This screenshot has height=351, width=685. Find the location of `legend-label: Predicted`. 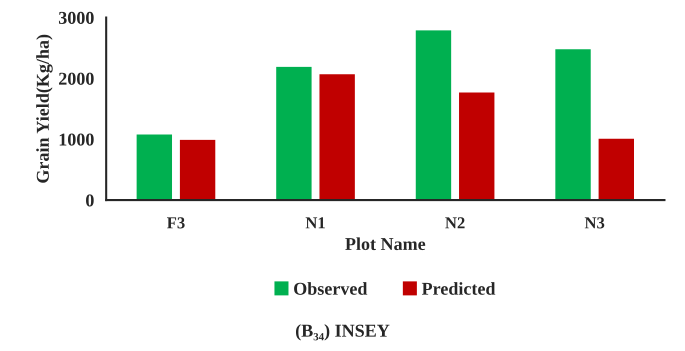

legend-label: Predicted is located at coordinates (459, 288).